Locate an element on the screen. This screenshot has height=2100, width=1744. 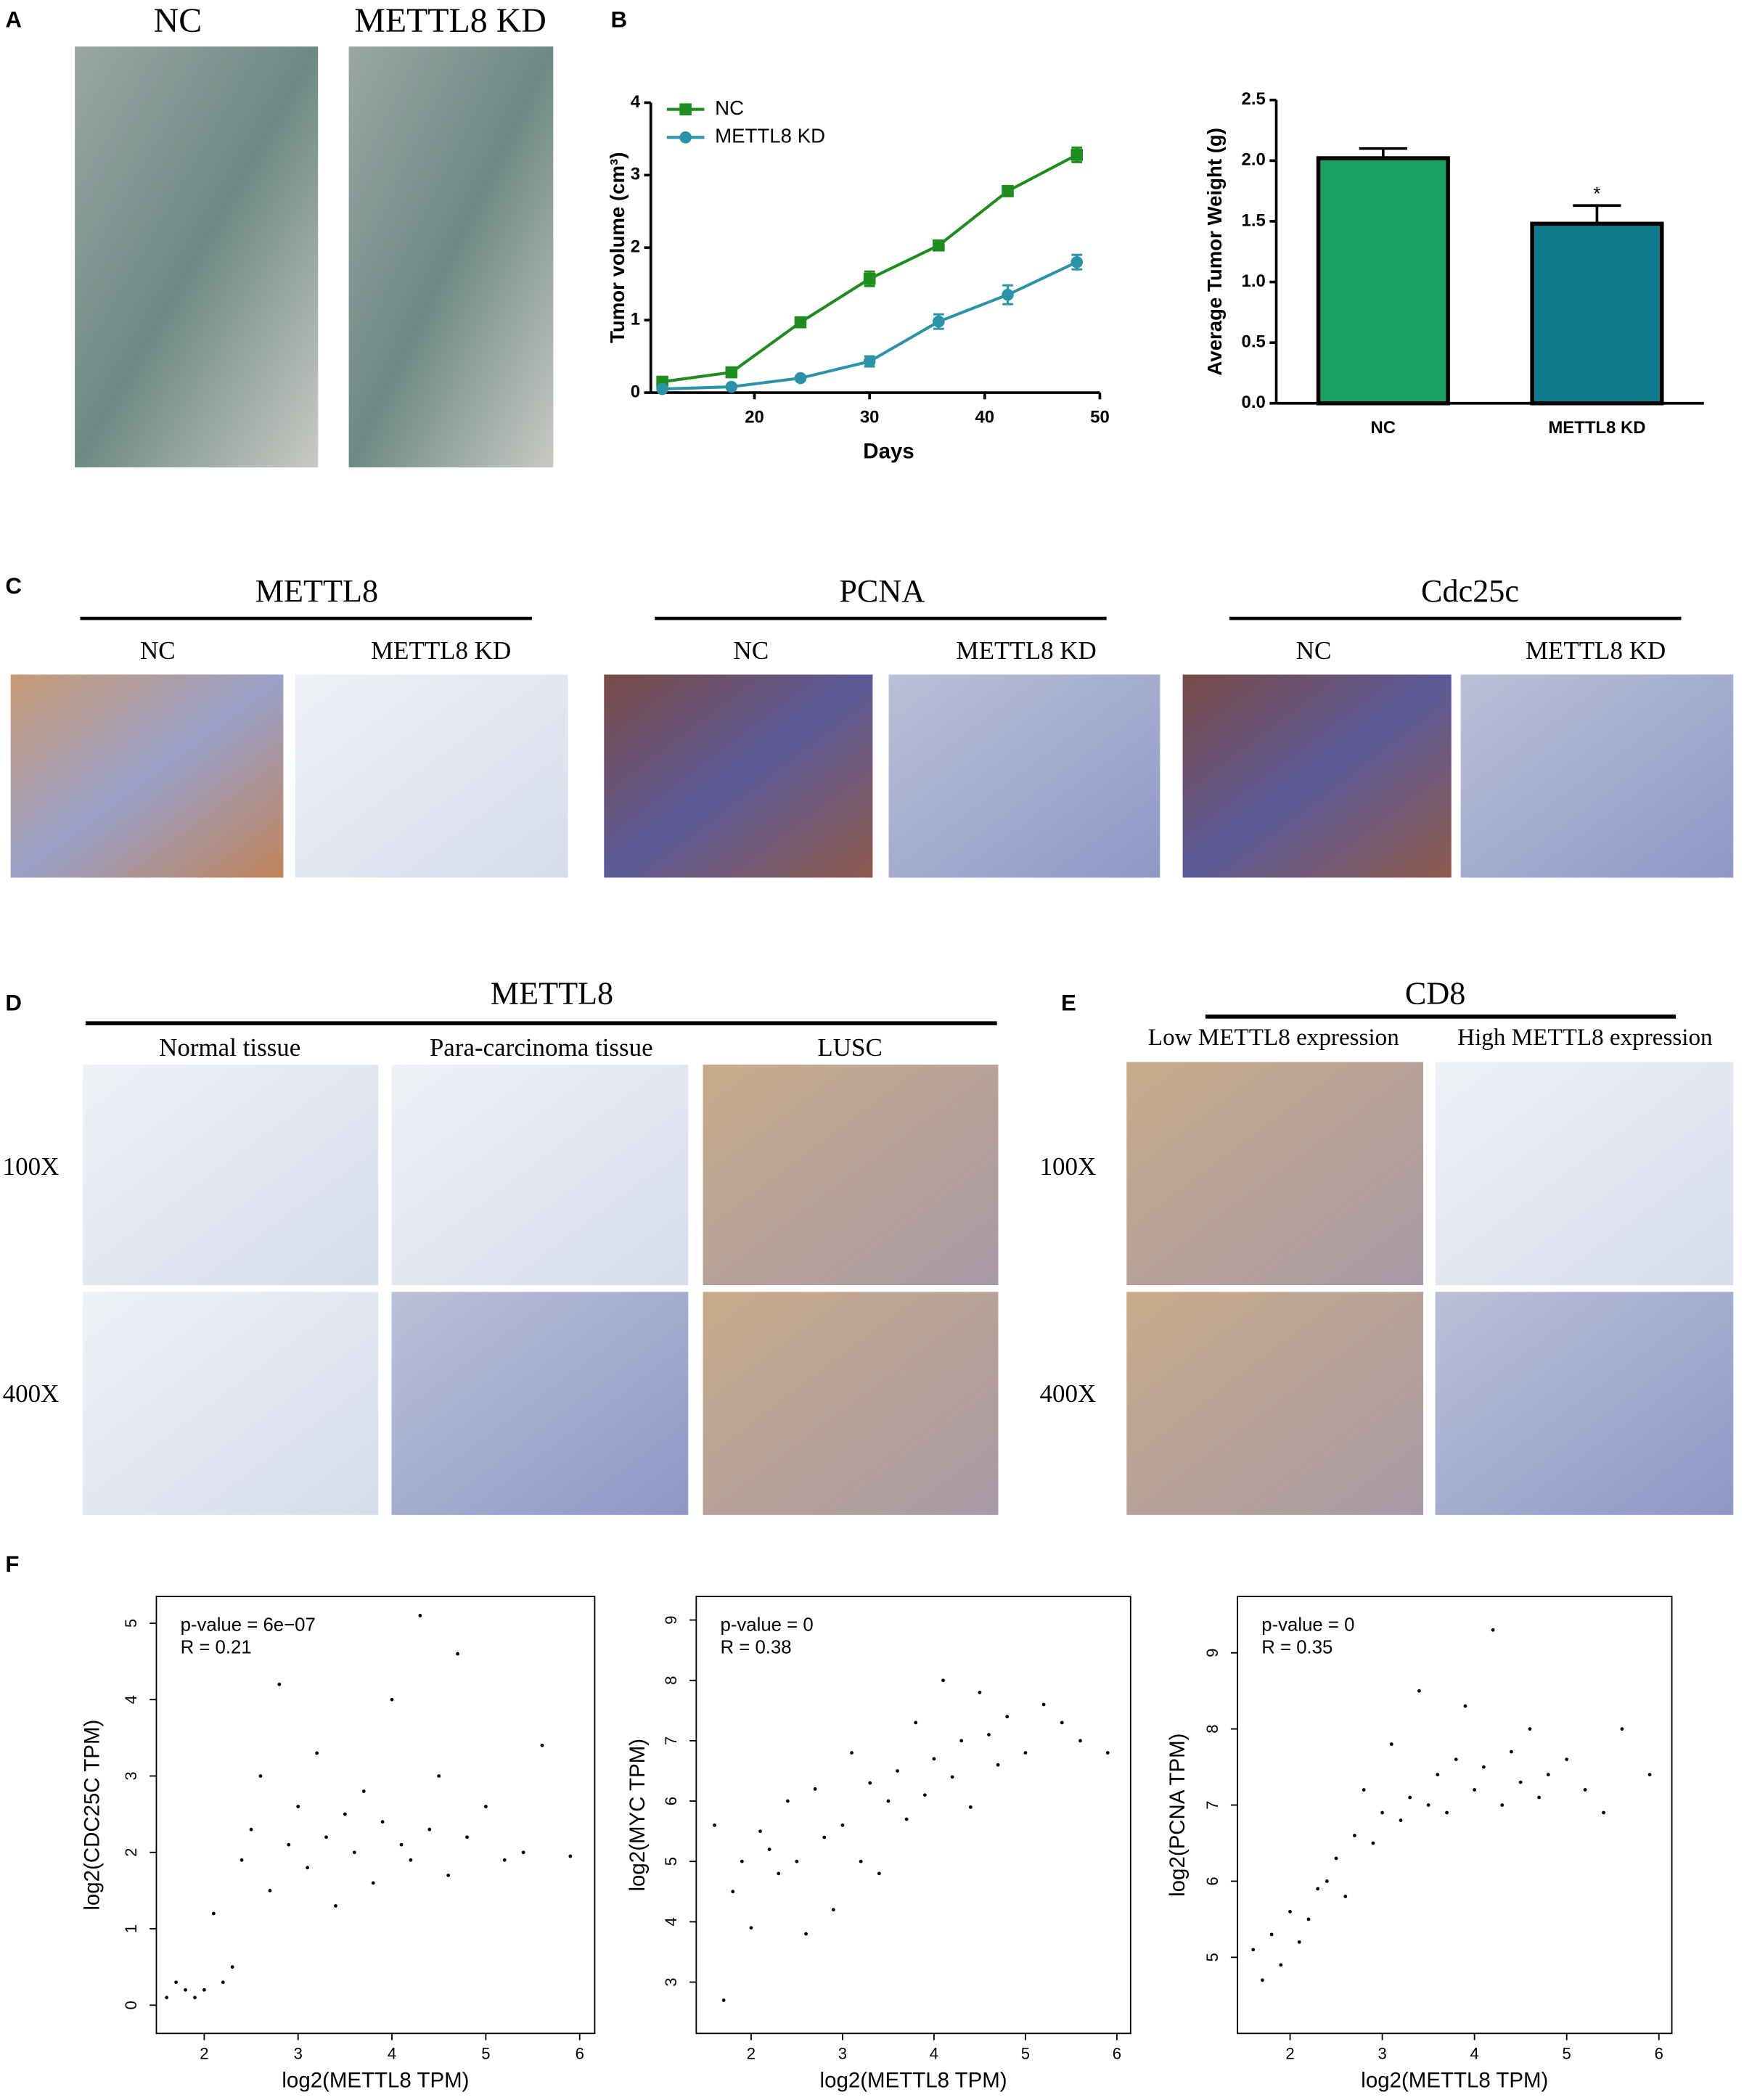
x-tick-label: 20 is located at coordinates (755, 417).